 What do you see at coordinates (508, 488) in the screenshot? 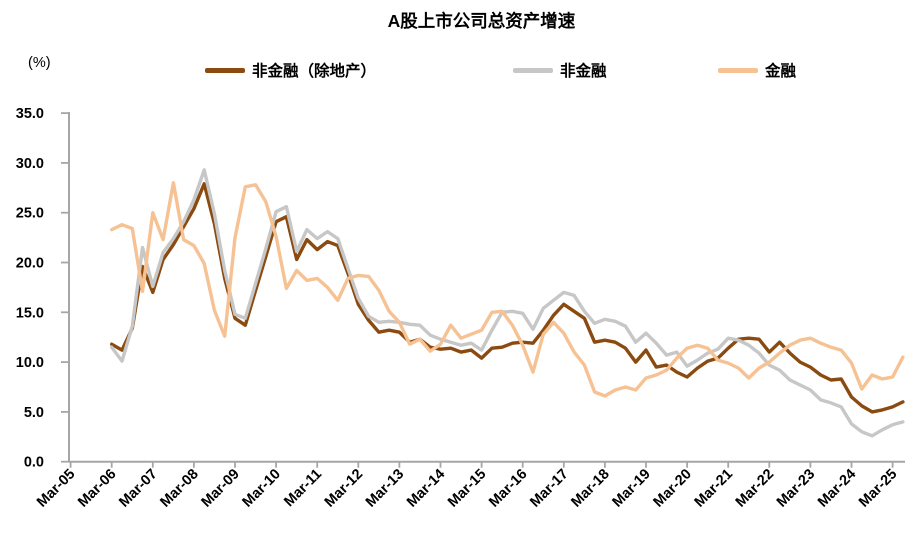
I see `x-tick-label: Mar-16` at bounding box center [508, 488].